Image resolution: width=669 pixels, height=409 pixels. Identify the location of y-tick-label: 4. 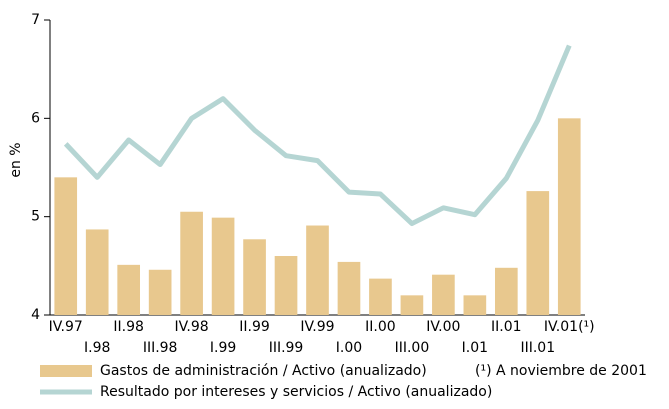
(35, 315).